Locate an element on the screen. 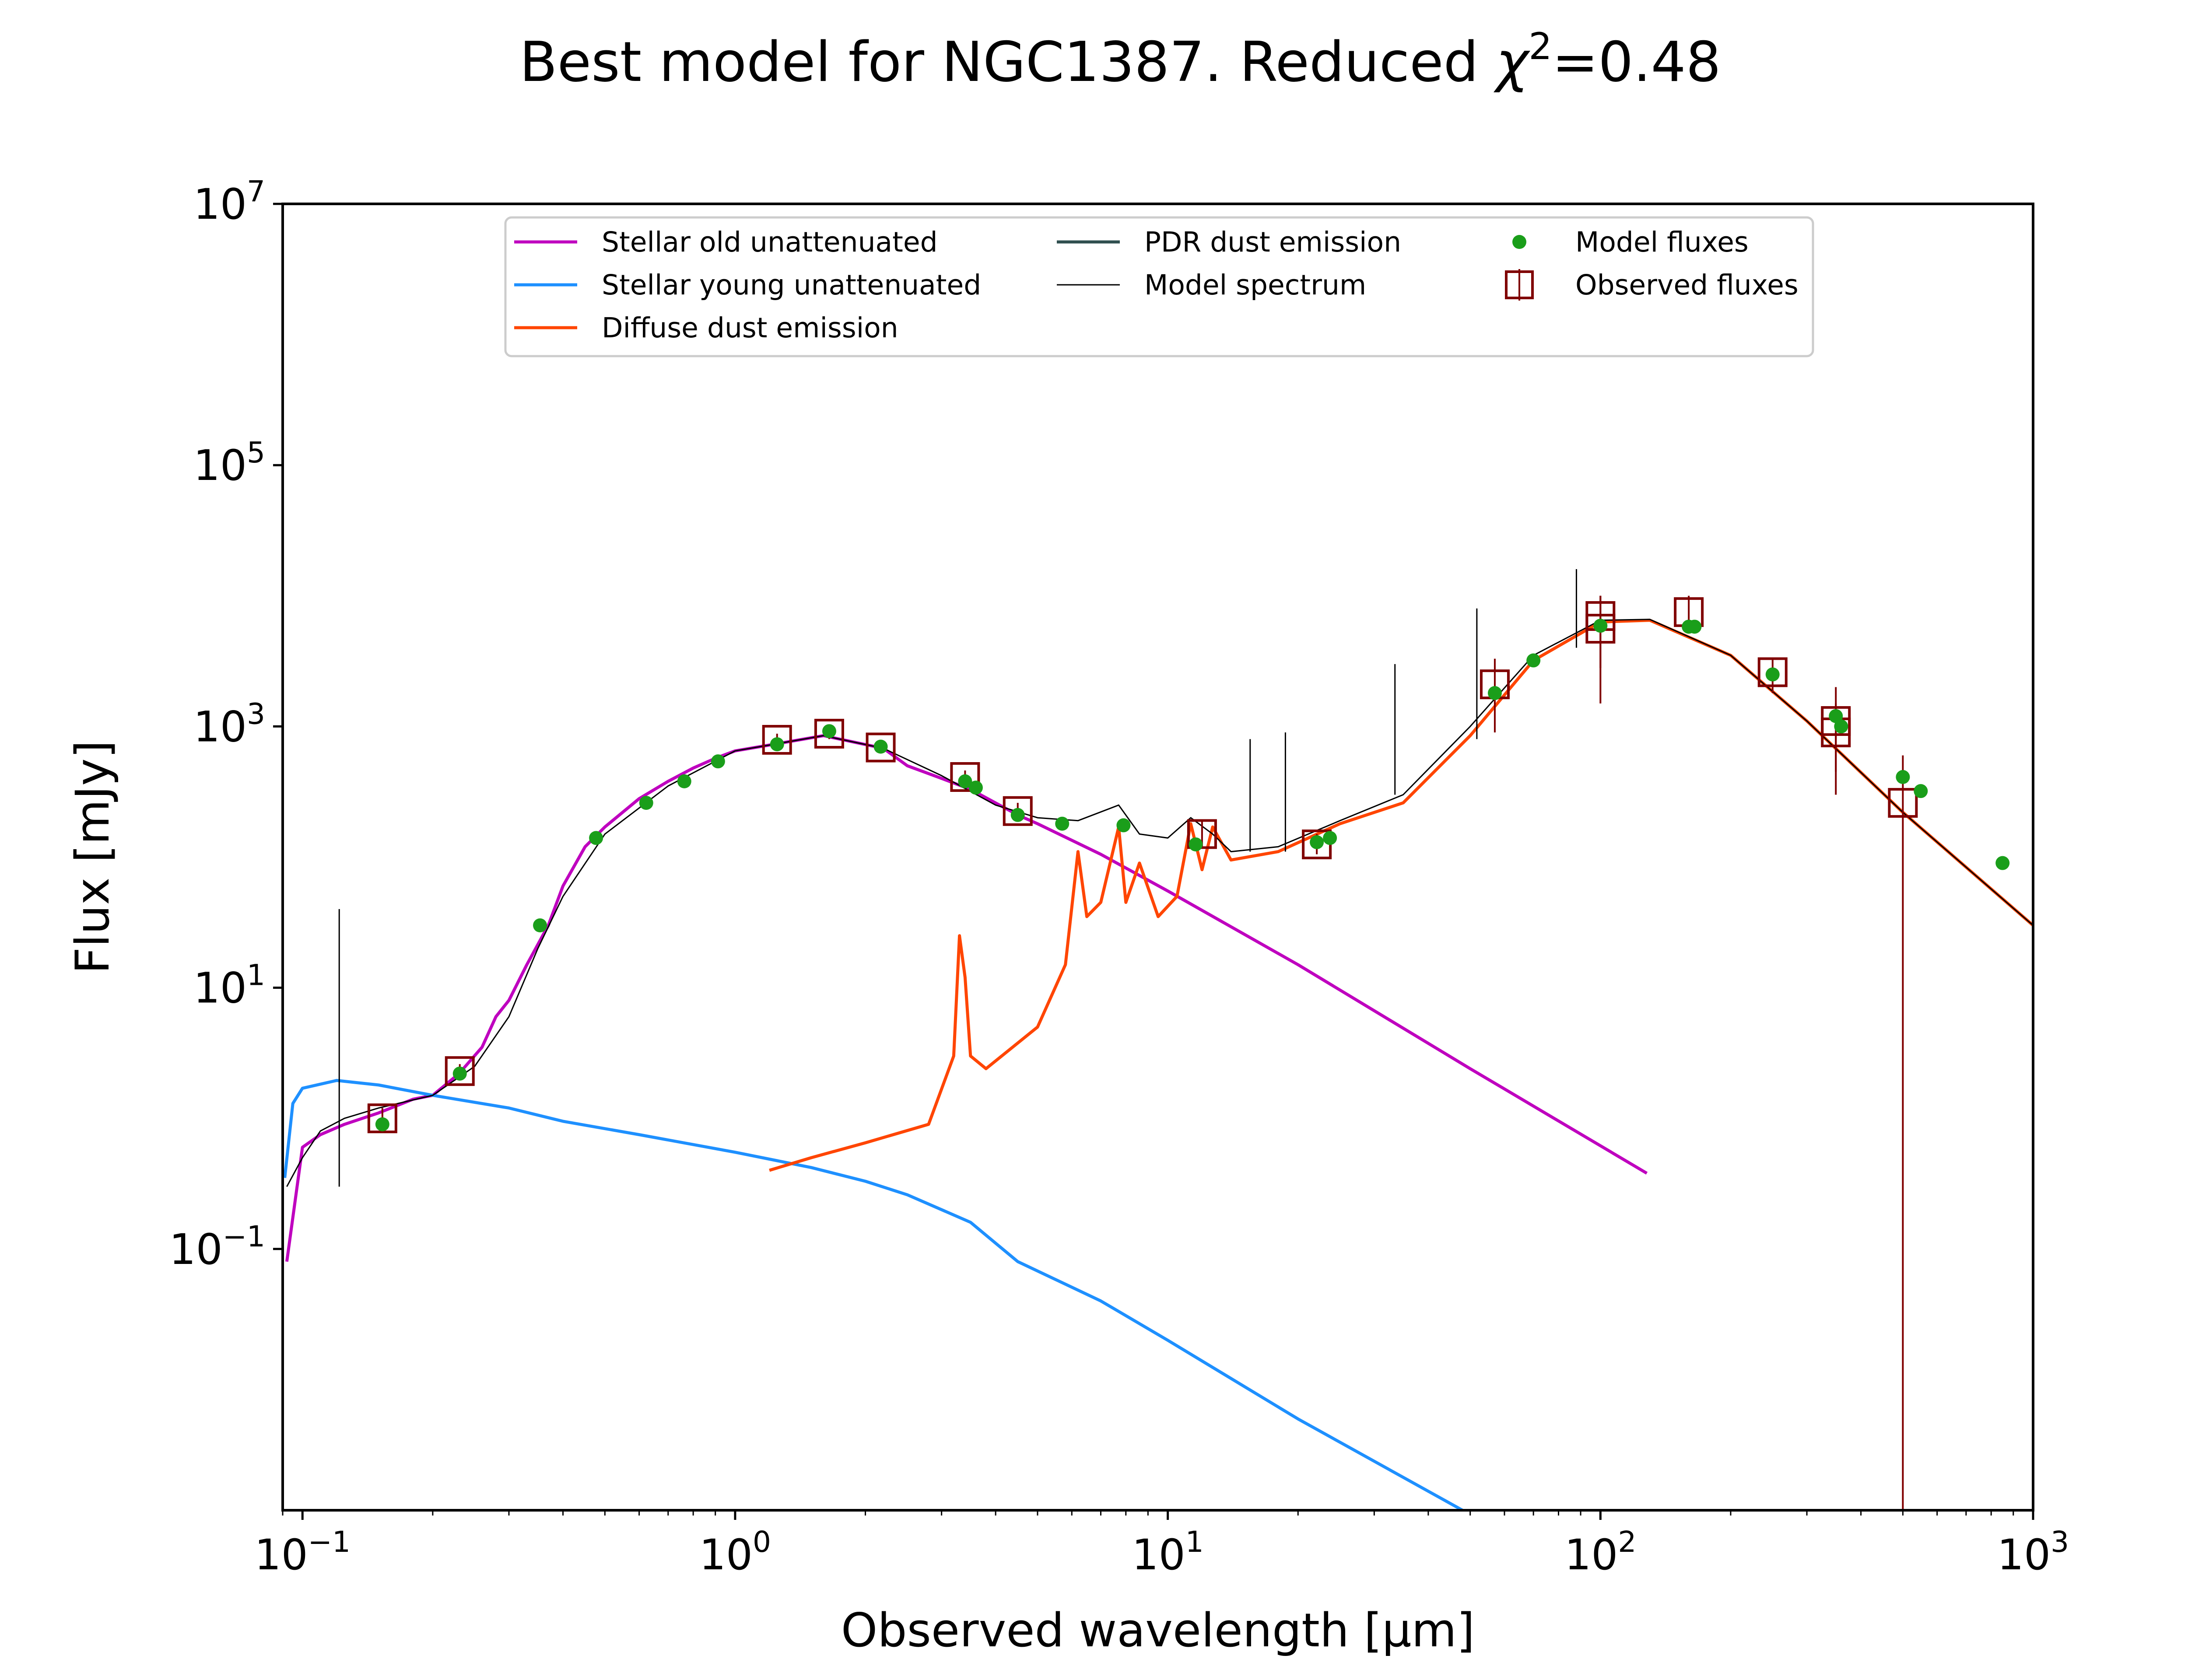 The width and height of the screenshot is (2188, 1680). x-tick-label: 10¹ is located at coordinates (1168, 1552).